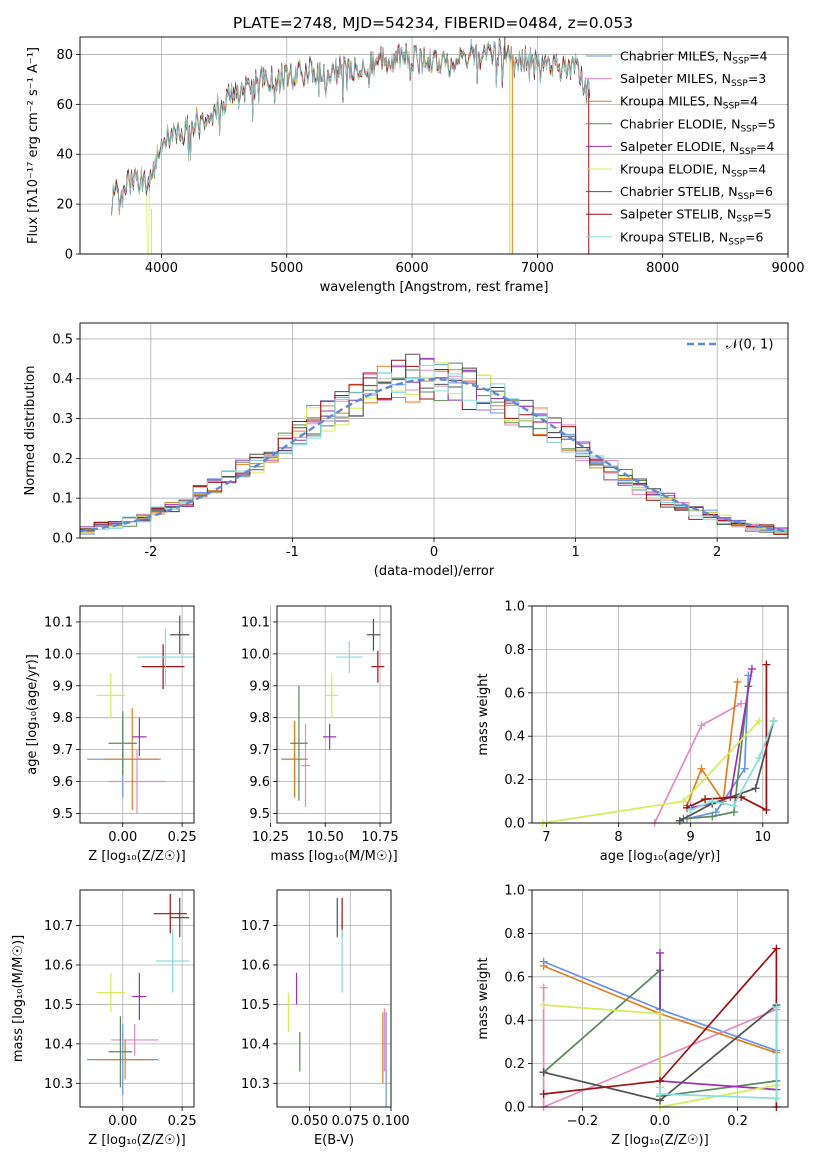  What do you see at coordinates (659, 1140) in the screenshot?
I see `x-axis-label: Z [log₁₀(Z/Z☉)]` at bounding box center [659, 1140].